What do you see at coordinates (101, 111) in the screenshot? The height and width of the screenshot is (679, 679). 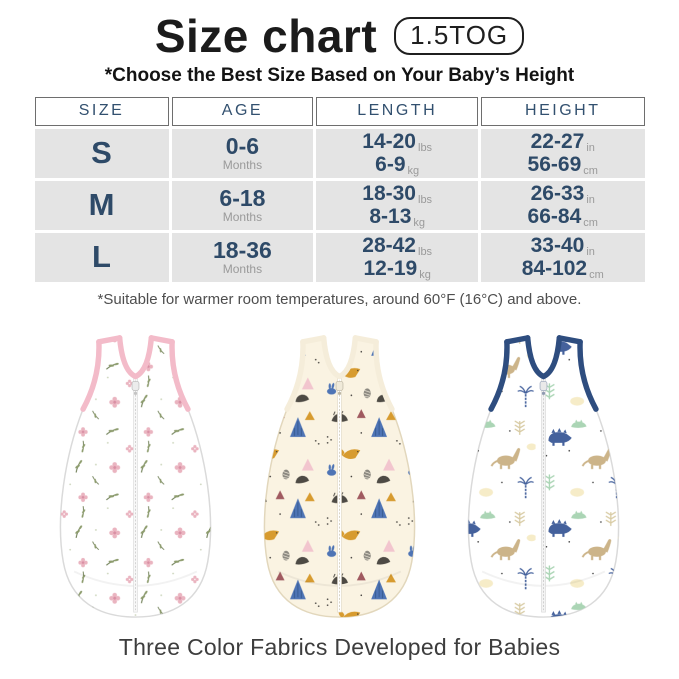 I see `column-header-size: SIZE` at bounding box center [101, 111].